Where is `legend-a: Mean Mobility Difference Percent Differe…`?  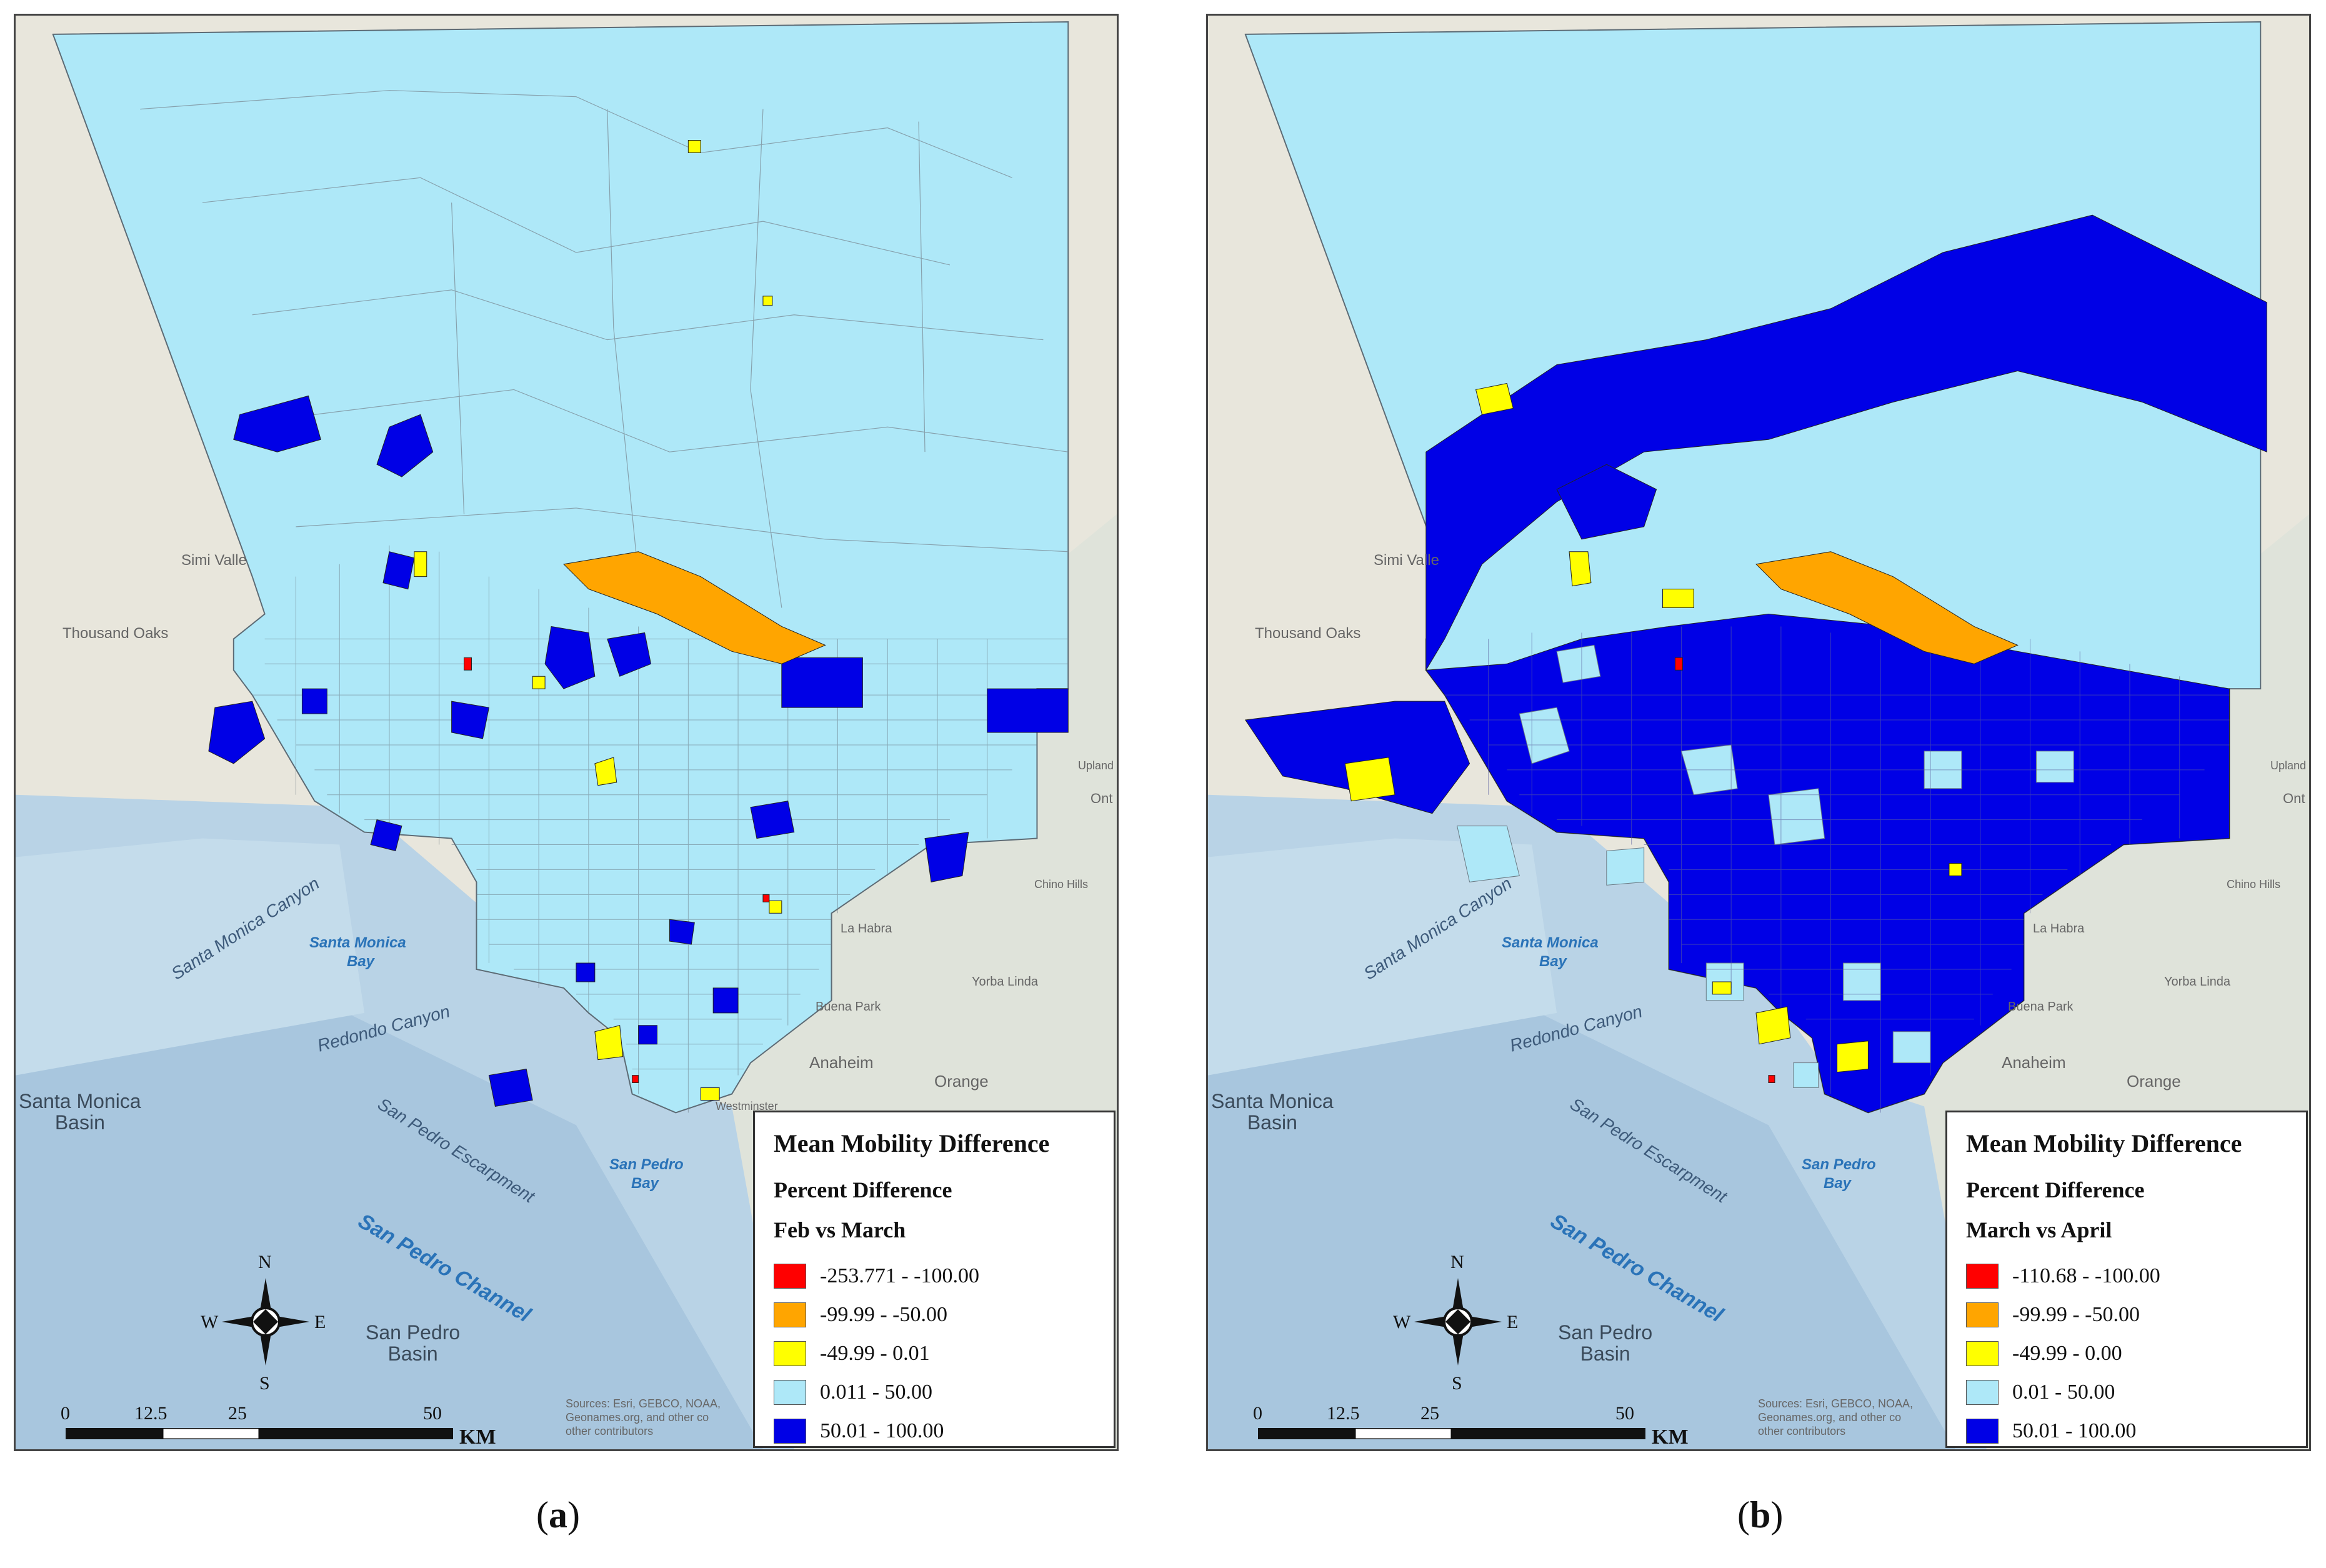 legend-a: Mean Mobility Difference Percent Differe… is located at coordinates (934, 1279).